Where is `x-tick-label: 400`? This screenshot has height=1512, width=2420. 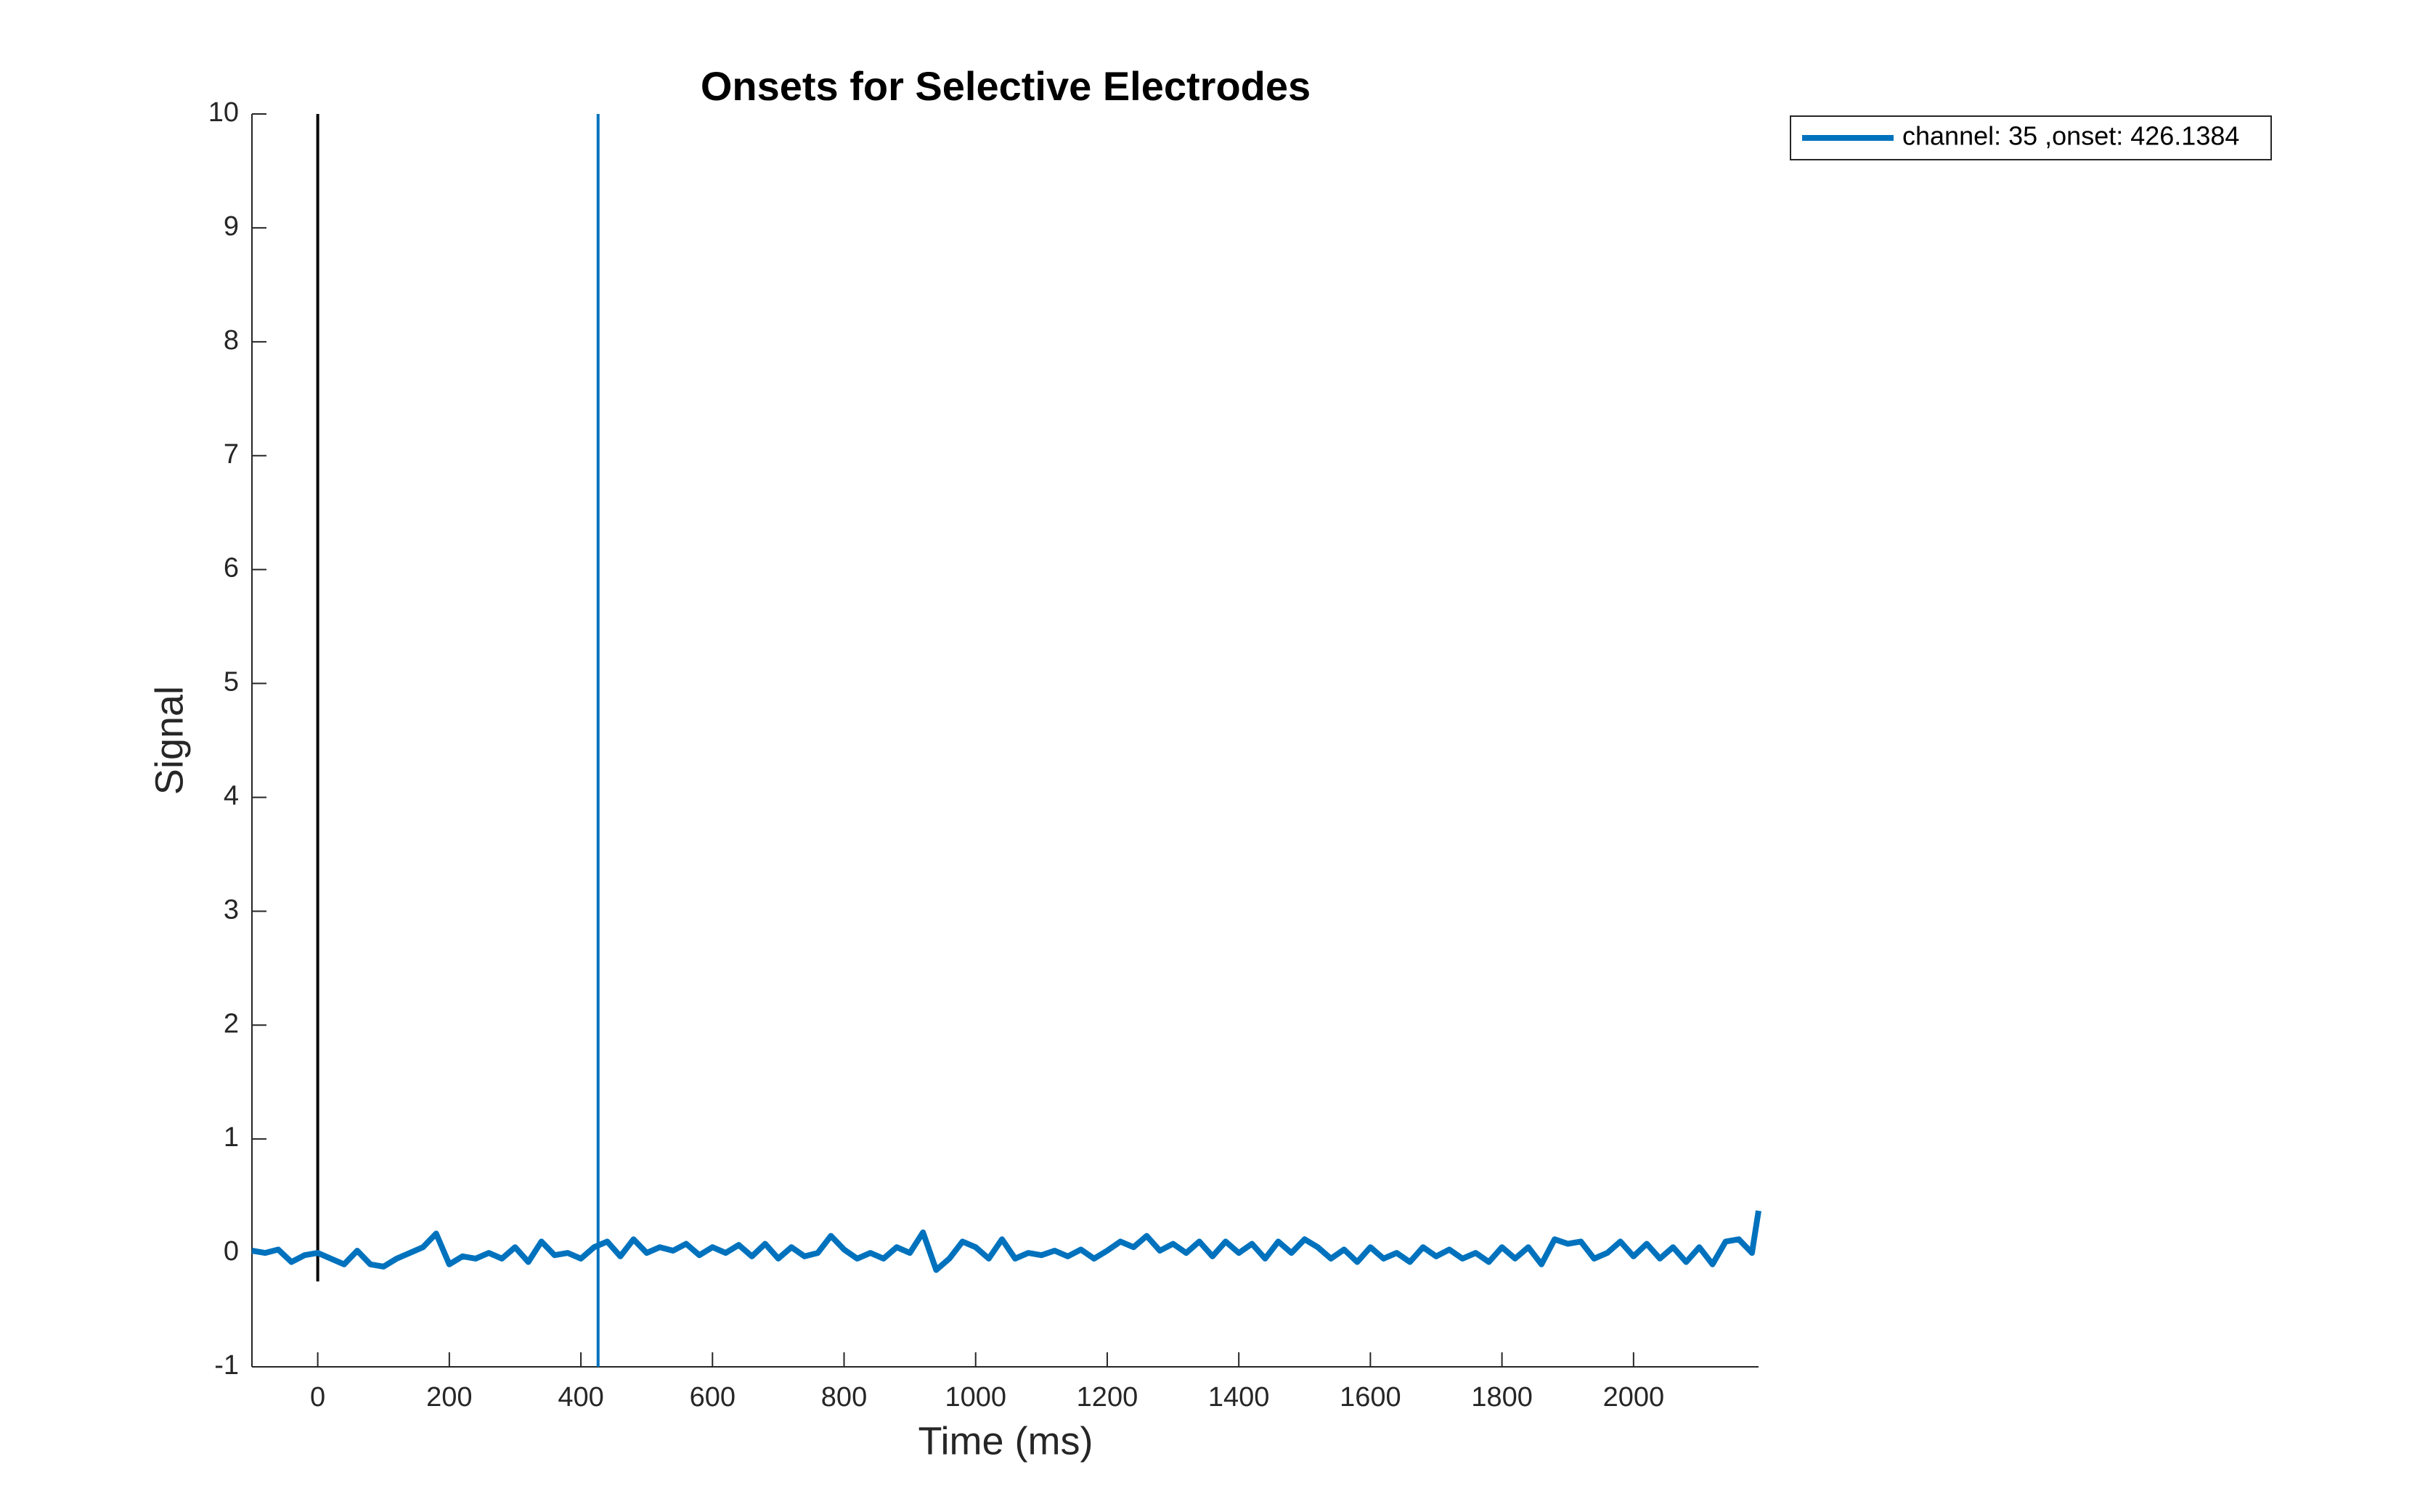
x-tick-label: 400 is located at coordinates (580, 1397).